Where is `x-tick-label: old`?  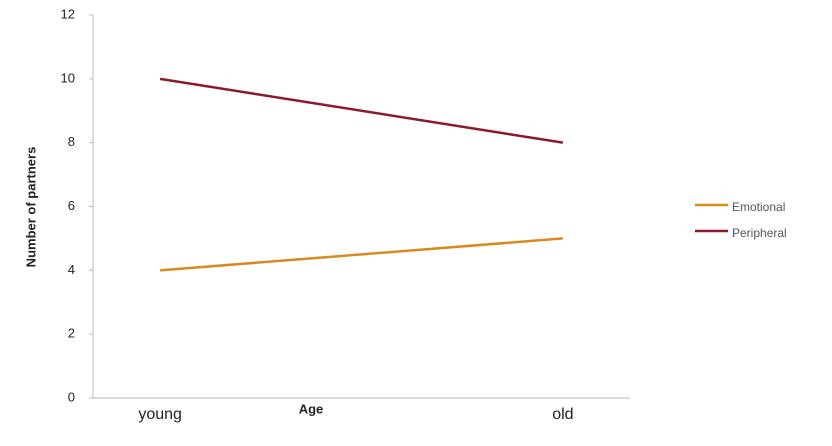
x-tick-label: old is located at coordinates (562, 414).